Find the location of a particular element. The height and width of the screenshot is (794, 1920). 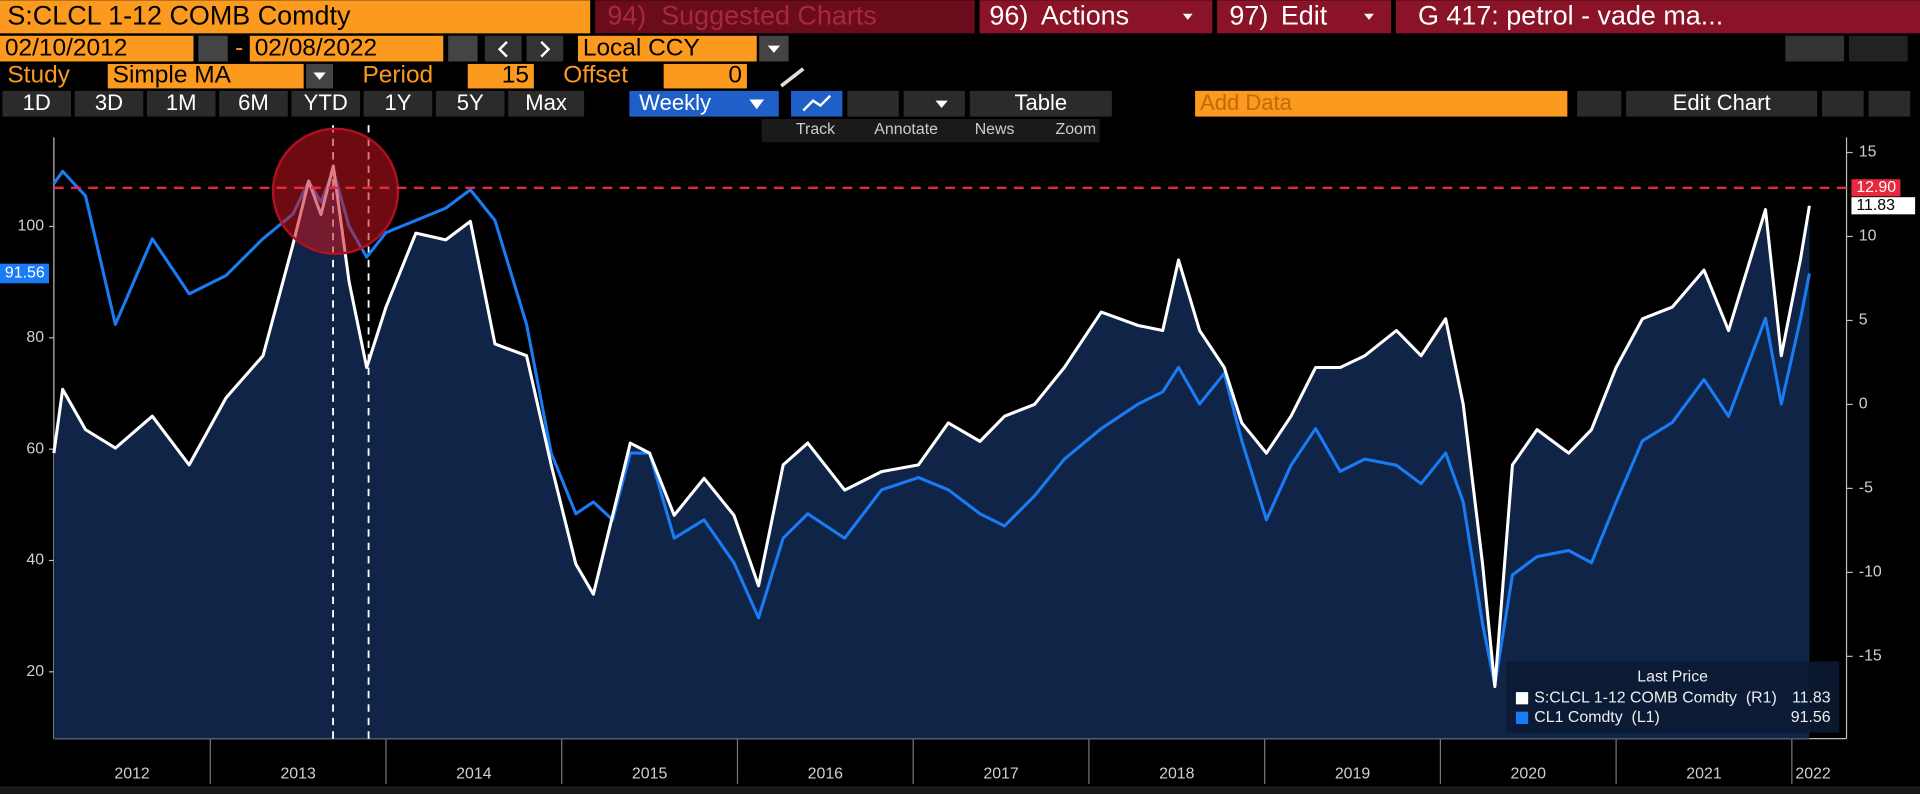

y2-tick-label: -5 is located at coordinates (1866, 488).